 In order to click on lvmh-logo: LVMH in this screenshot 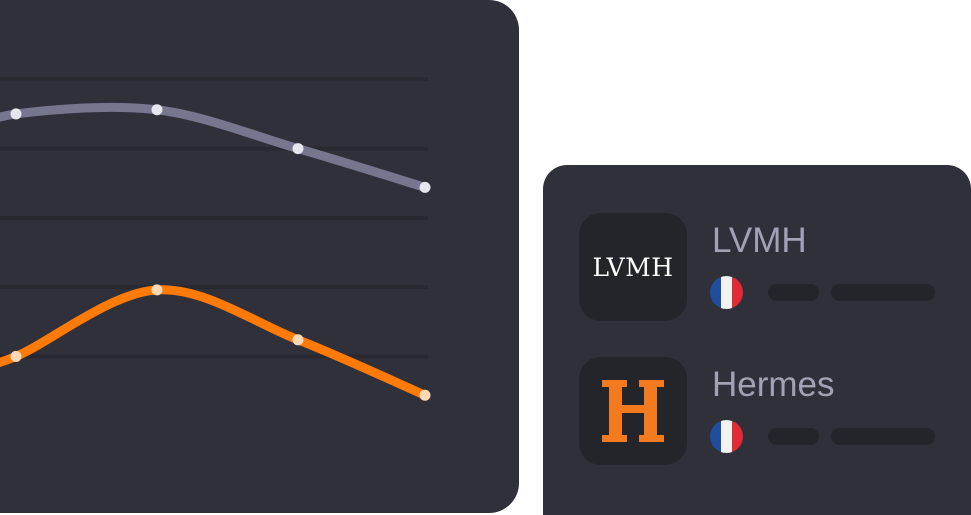, I will do `click(633, 267)`.